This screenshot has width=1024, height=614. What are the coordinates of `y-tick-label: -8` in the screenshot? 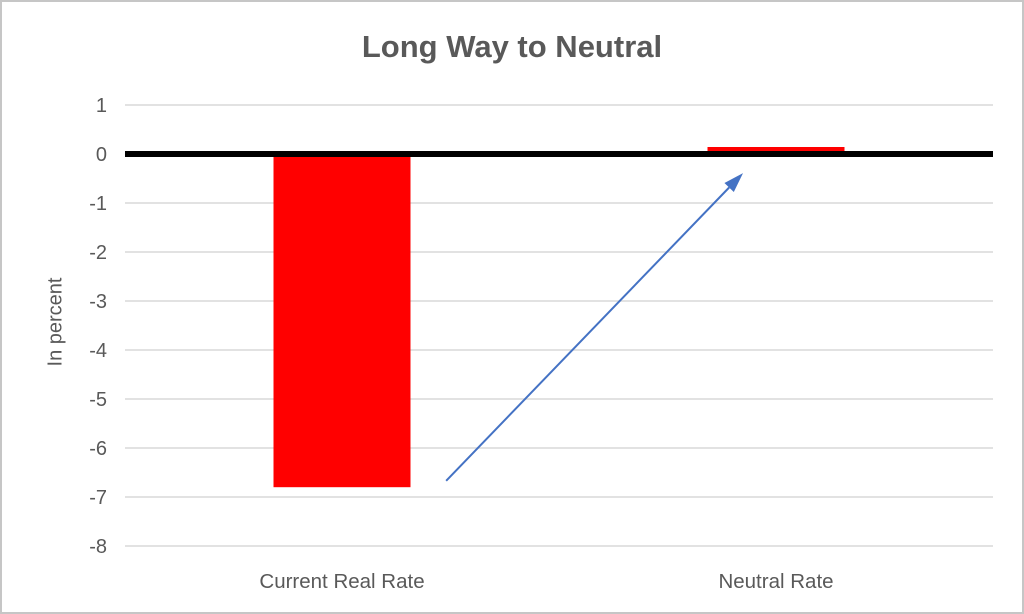 It's located at (98, 547).